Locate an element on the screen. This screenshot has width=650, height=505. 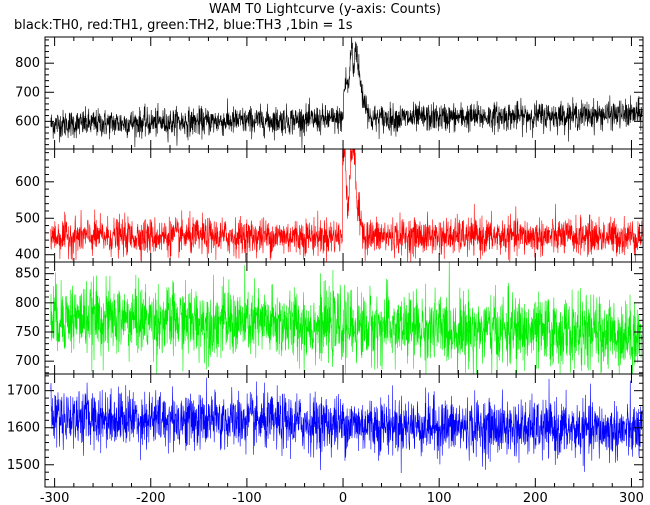
x-tick-label: -200 is located at coordinates (151, 498).